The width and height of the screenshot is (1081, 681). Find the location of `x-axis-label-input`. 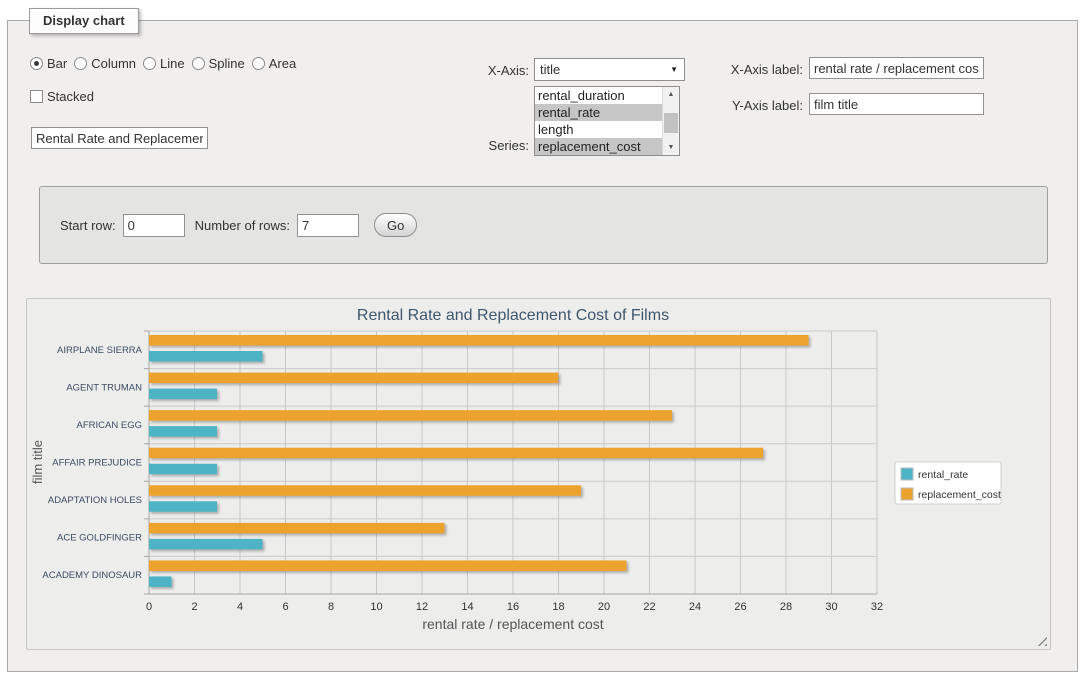

x-axis-label-input is located at coordinates (896, 68).